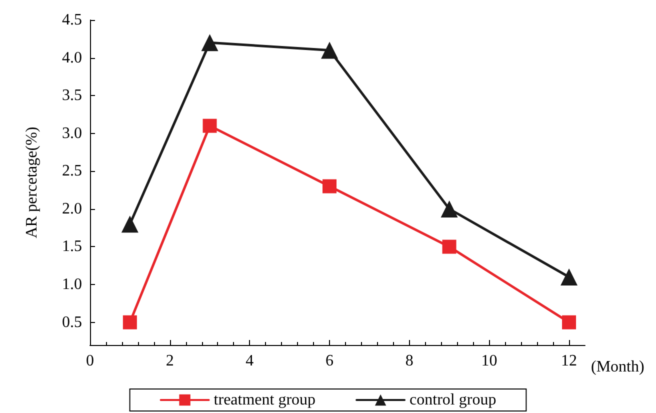 This screenshot has width=656, height=413. I want to click on y-tick-label: 2.0, so click(72, 209).